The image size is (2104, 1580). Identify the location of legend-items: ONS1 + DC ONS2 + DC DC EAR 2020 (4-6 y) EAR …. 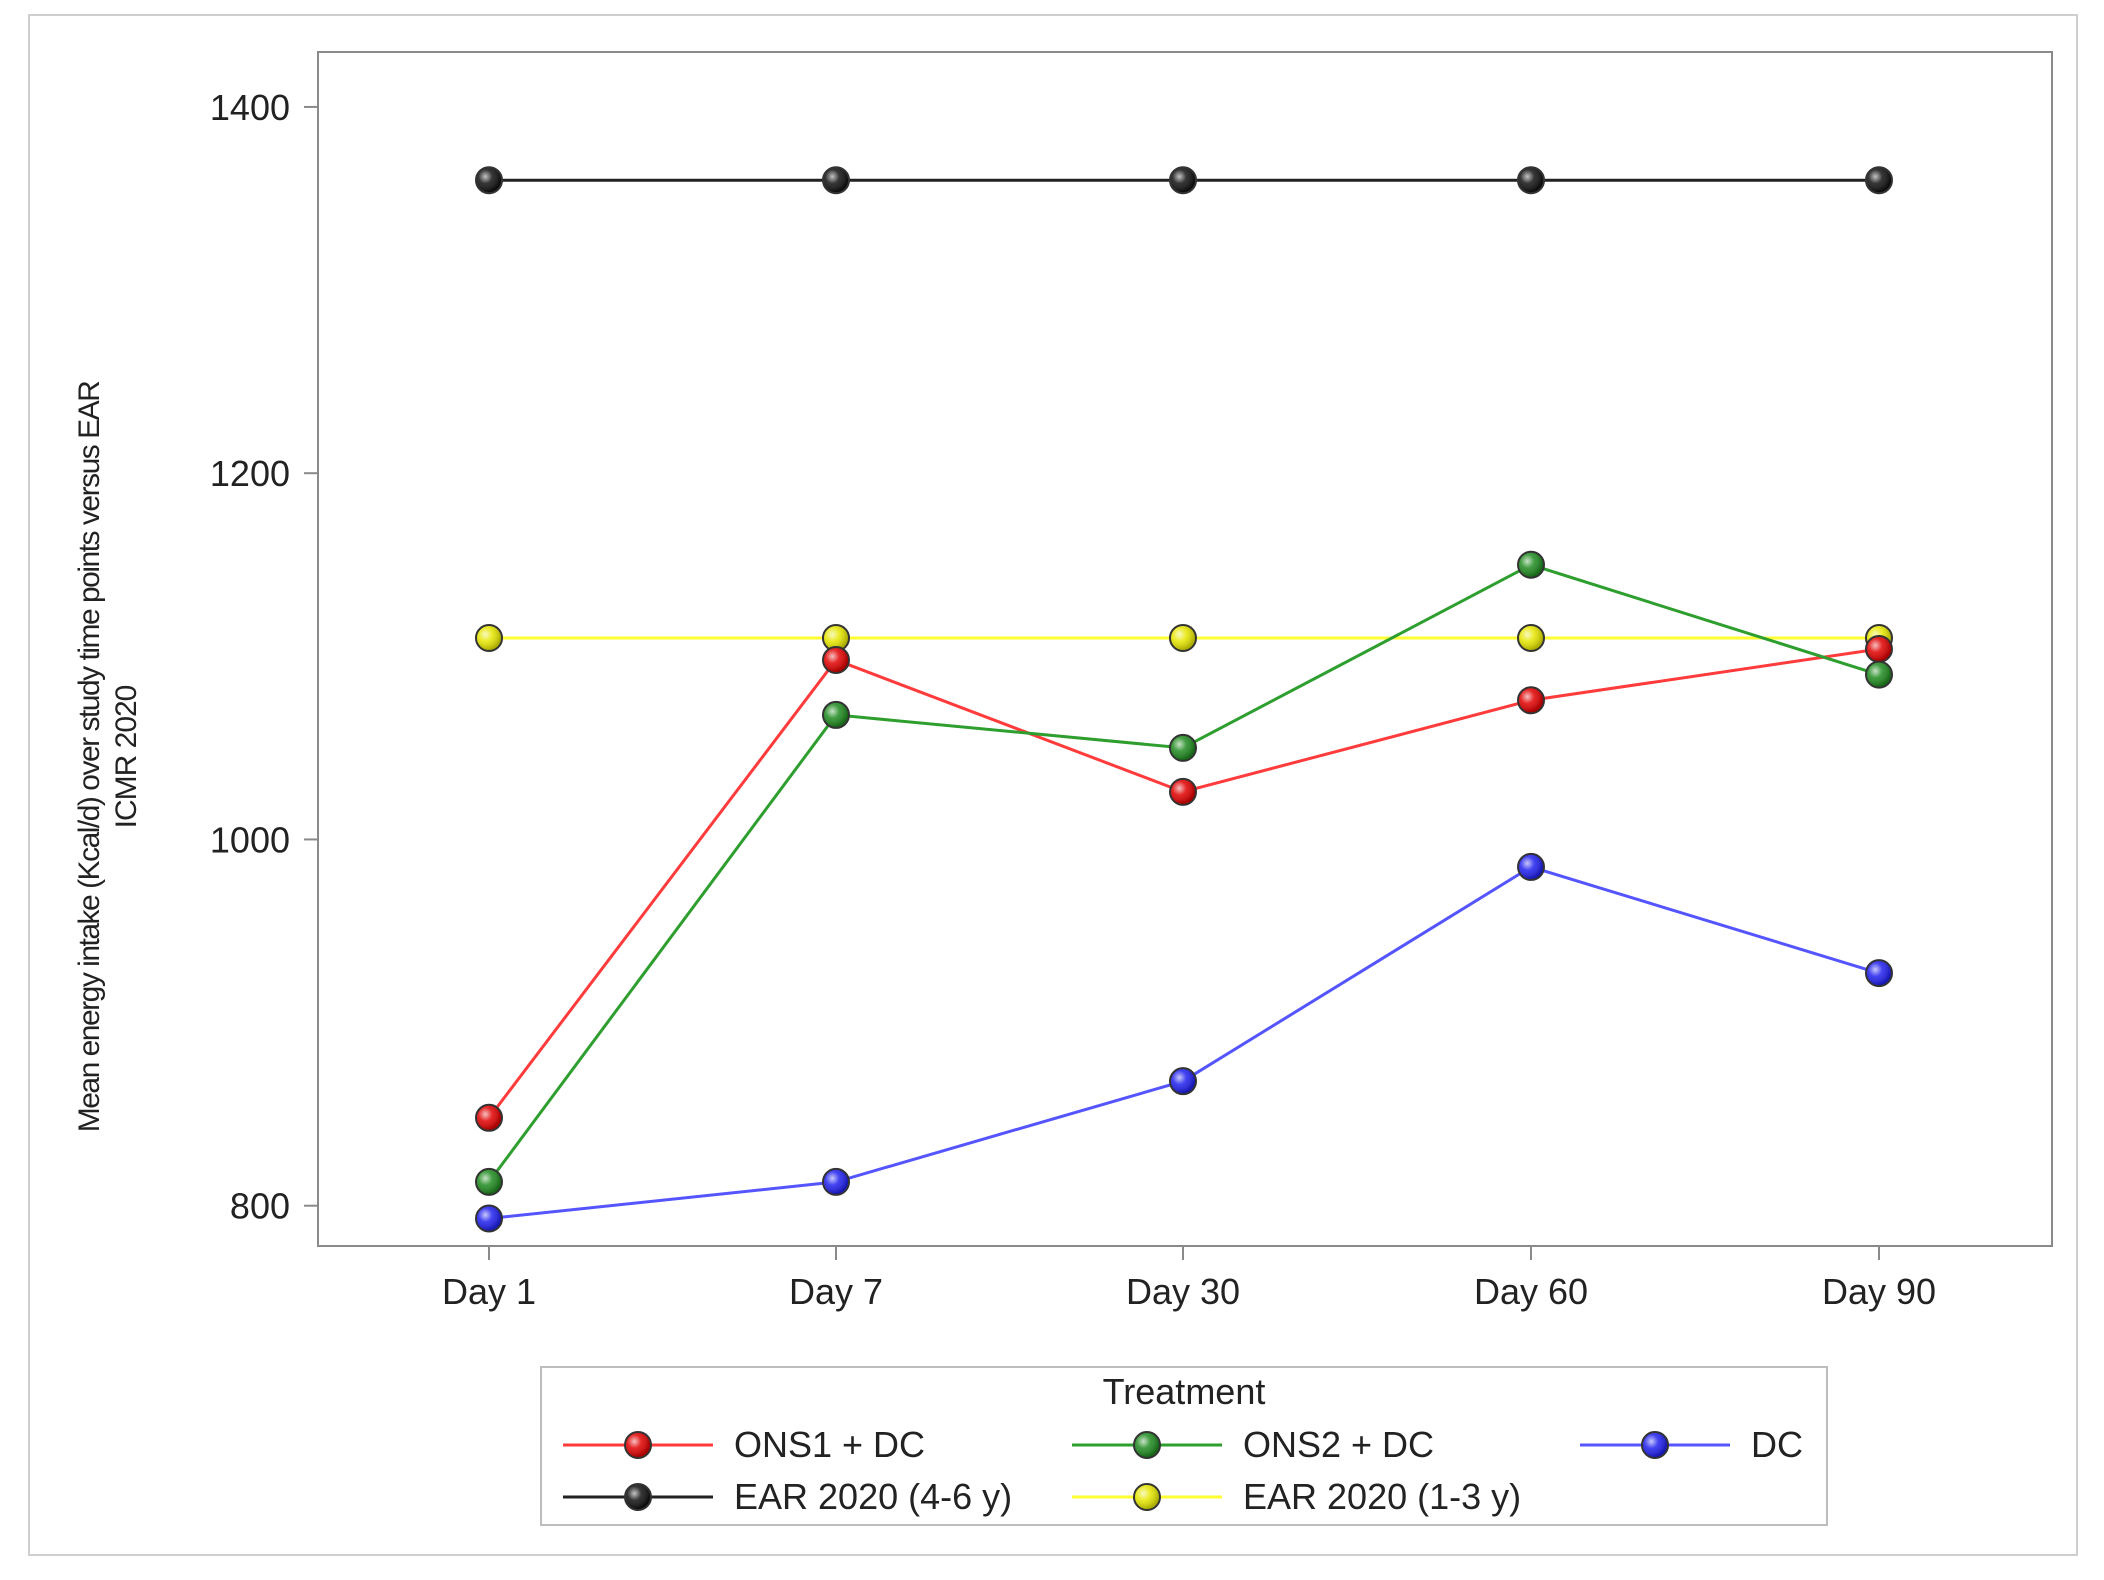
(1183, 1470).